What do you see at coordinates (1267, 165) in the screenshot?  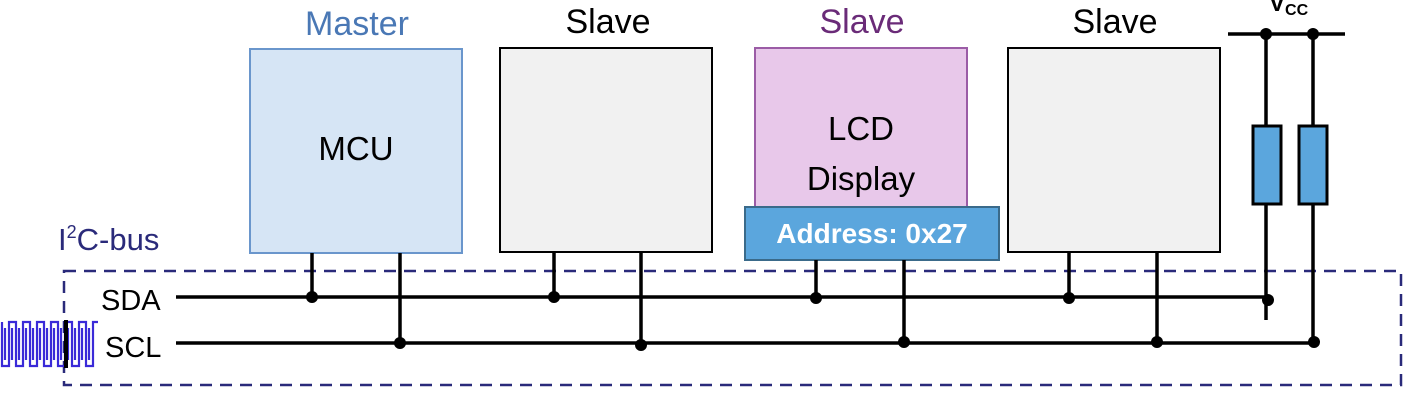 I see `pullup-resistor-sda` at bounding box center [1267, 165].